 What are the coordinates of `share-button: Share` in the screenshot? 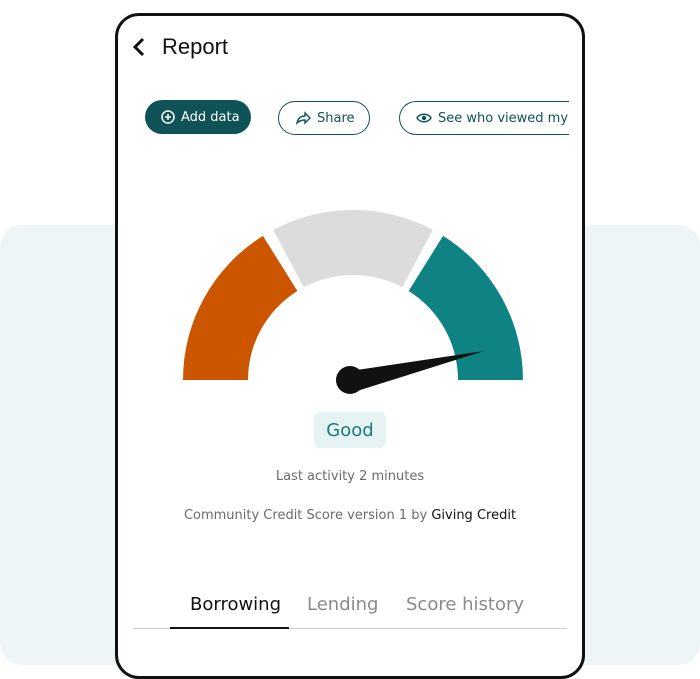 It's located at (324, 118).